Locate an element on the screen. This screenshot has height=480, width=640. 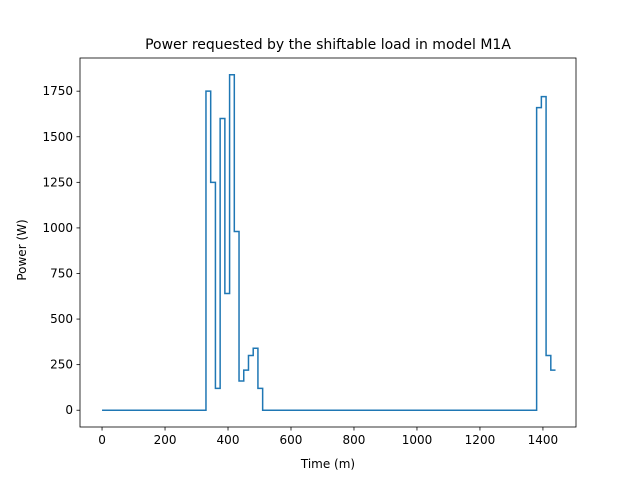
y-tick-label: 1000 is located at coordinates (57, 228).